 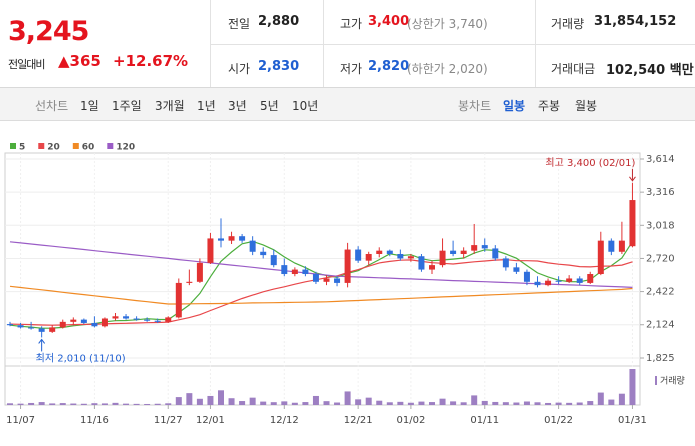 What do you see at coordinates (410, 420) in the screenshot?
I see `x-tick-label: 01/02` at bounding box center [410, 420].